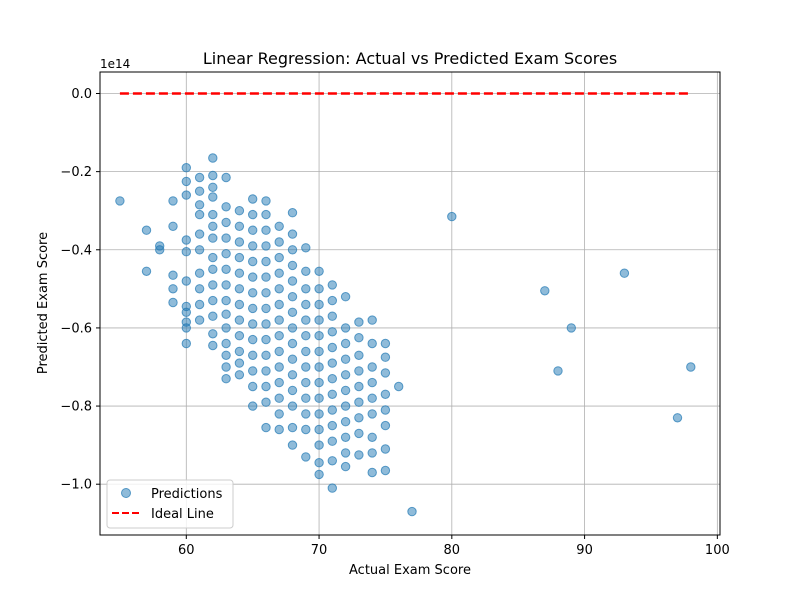  What do you see at coordinates (410, 570) in the screenshot?
I see `x-axis-label: Actual Exam Score` at bounding box center [410, 570].